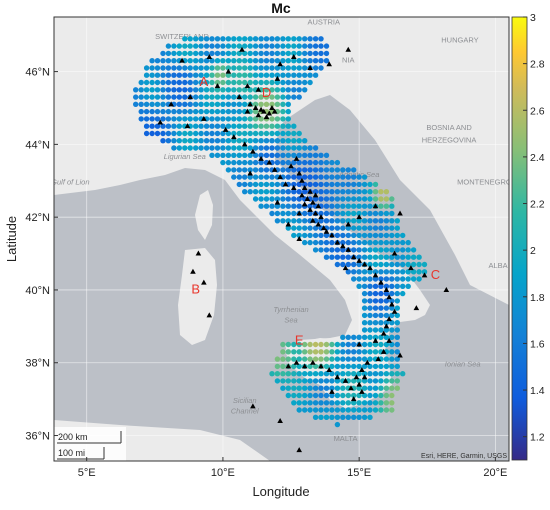 The image size is (550, 510). I want to click on scale-bar-box, so click(90, 444).